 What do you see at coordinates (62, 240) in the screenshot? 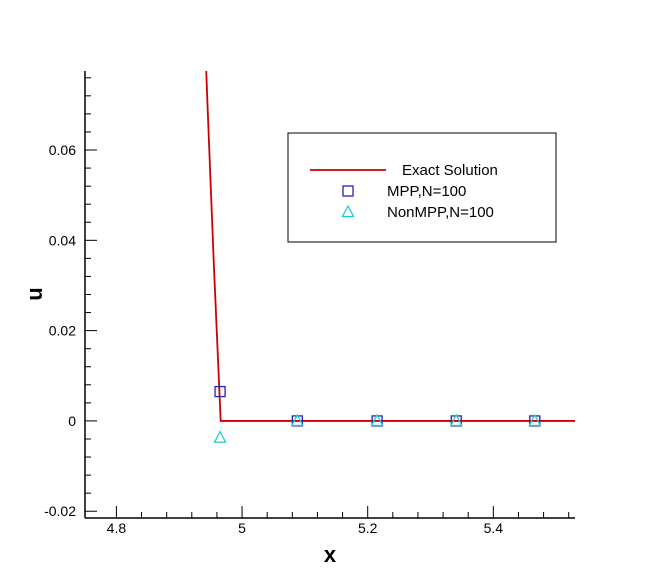
I see `y-tick-label: 0.04` at bounding box center [62, 240].